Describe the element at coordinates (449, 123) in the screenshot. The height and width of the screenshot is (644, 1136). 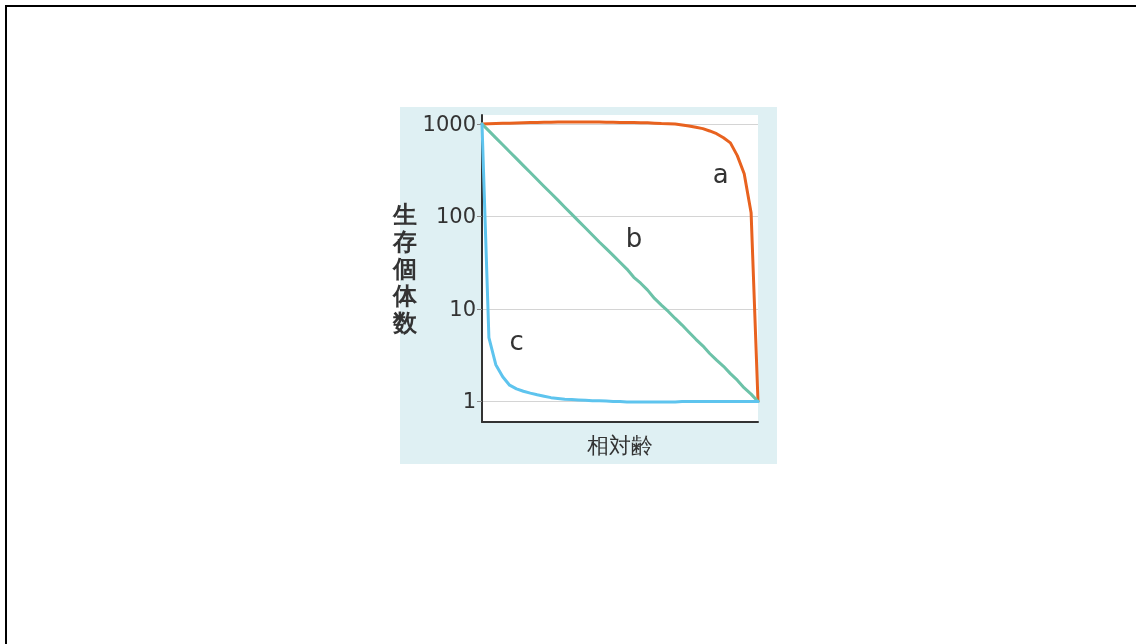
I see `y-tick-label: 1000` at that location.